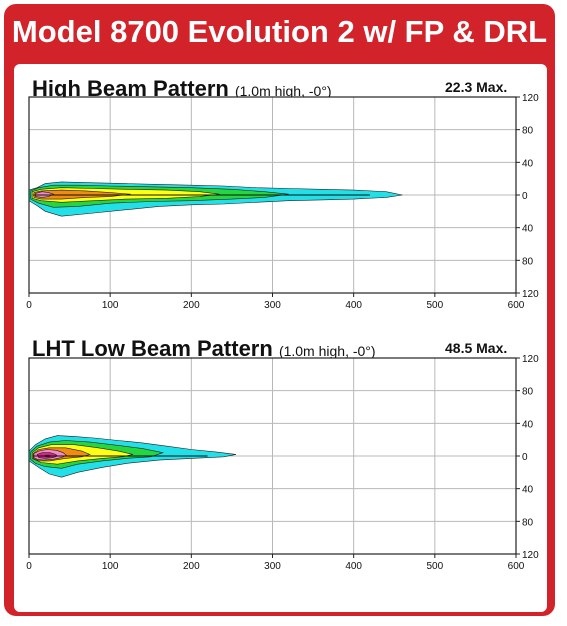 The width and height of the screenshot is (567, 626). Describe the element at coordinates (476, 87) in the screenshot. I see `max-label-high-beam: 22.3 Max.` at that location.